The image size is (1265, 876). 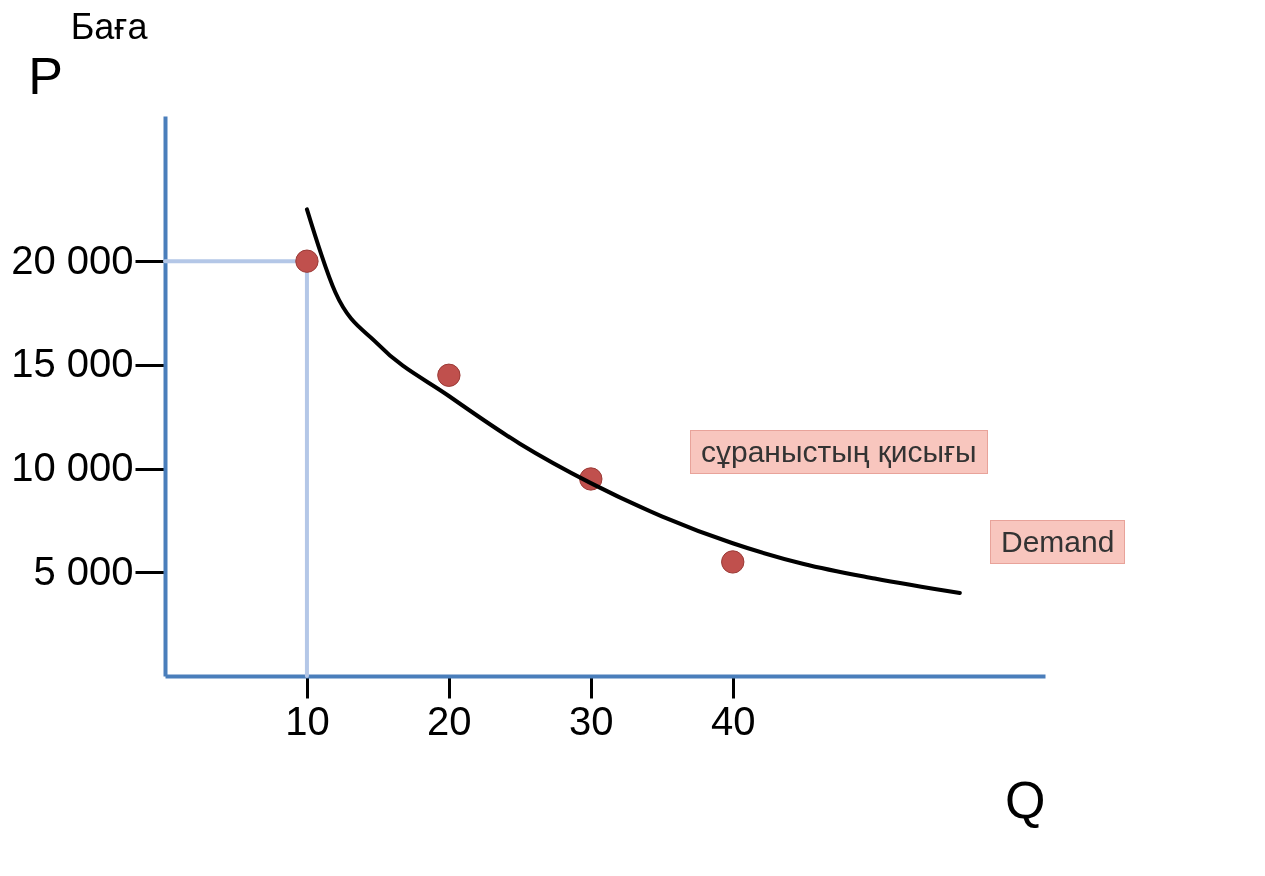 I want to click on x-axis-title: Q, so click(x=1025, y=799).